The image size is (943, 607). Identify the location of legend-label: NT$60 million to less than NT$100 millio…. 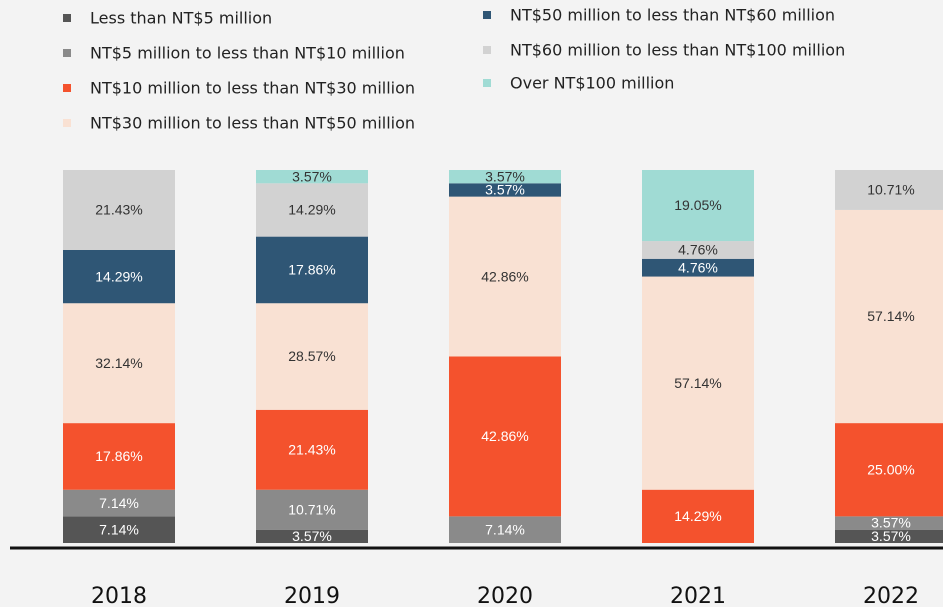
(677, 50).